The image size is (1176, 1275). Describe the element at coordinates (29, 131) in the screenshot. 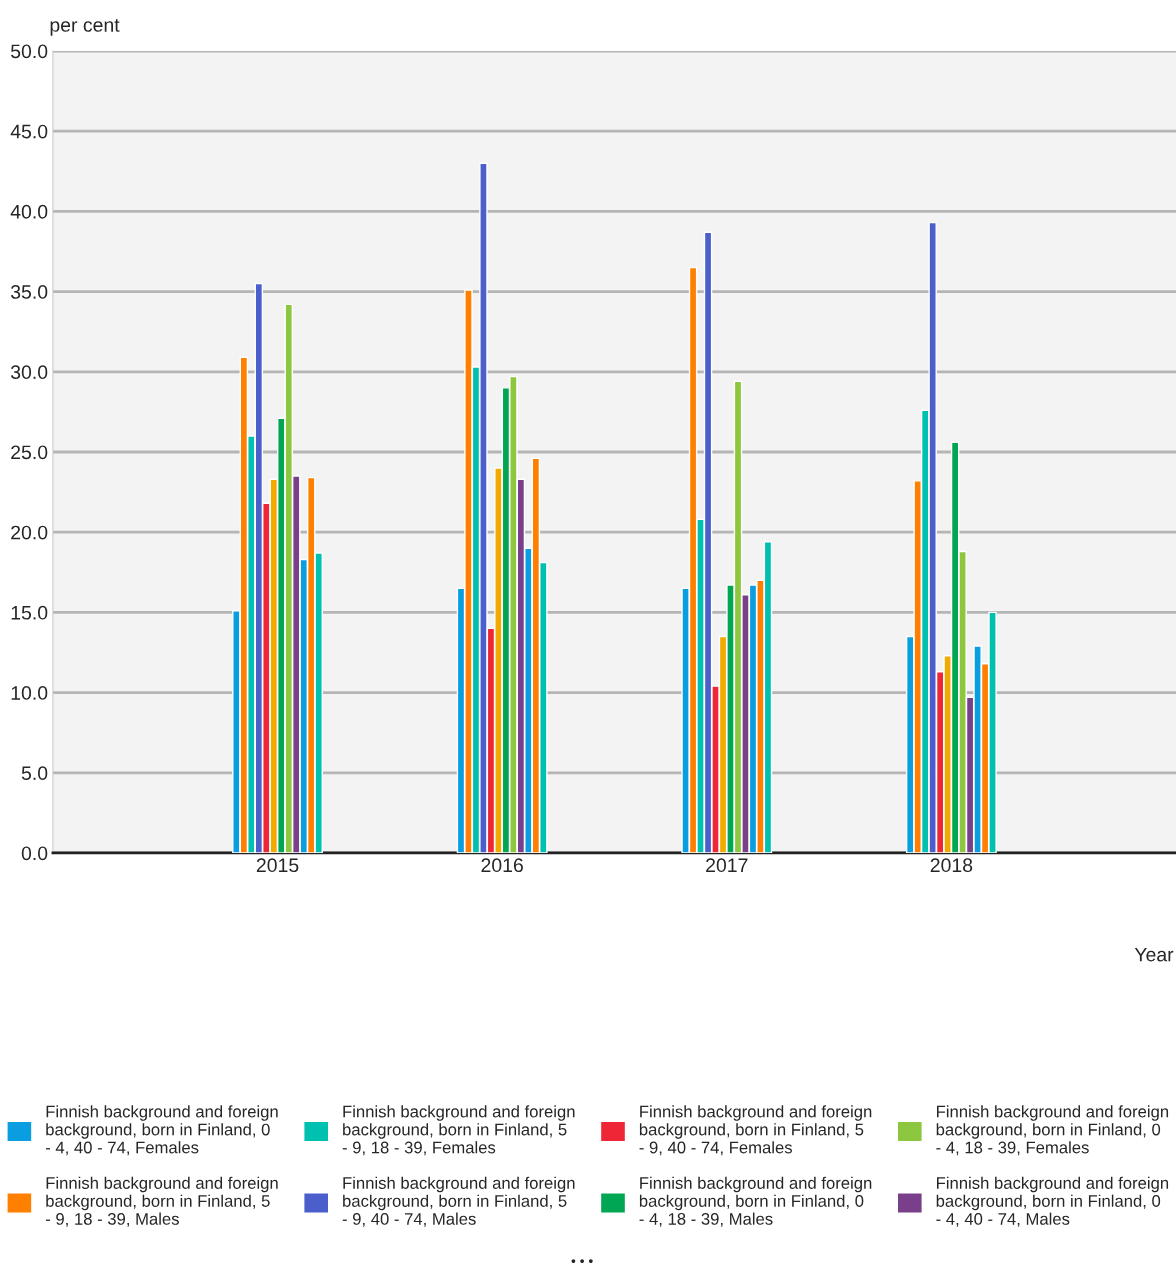

I see `y-tick-label: 45.0` at that location.